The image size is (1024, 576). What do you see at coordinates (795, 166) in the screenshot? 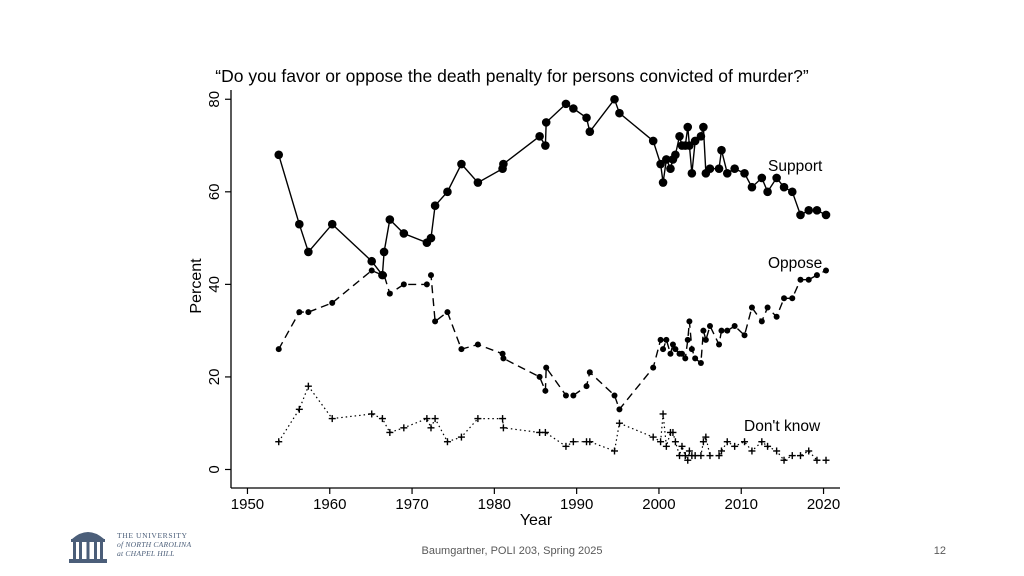
I see `support-label: Support` at bounding box center [795, 166].